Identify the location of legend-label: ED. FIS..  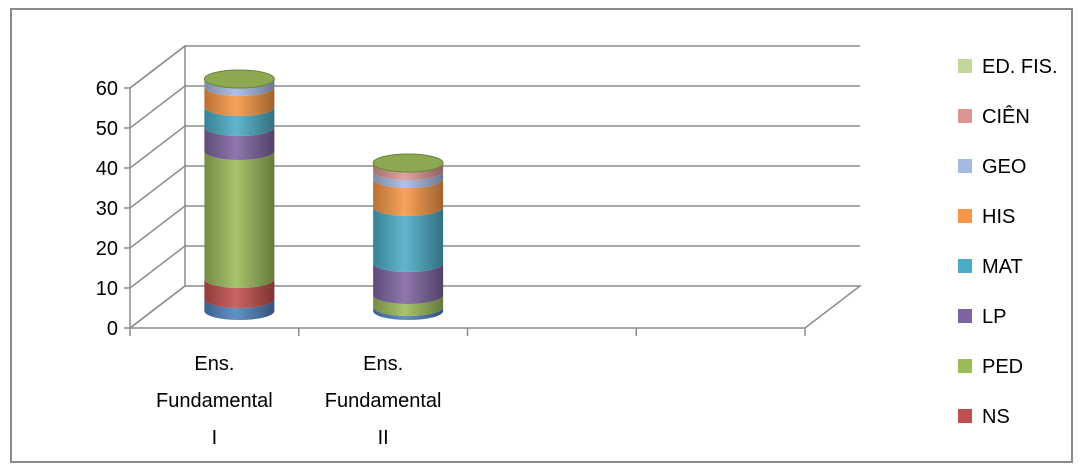
(1020, 67).